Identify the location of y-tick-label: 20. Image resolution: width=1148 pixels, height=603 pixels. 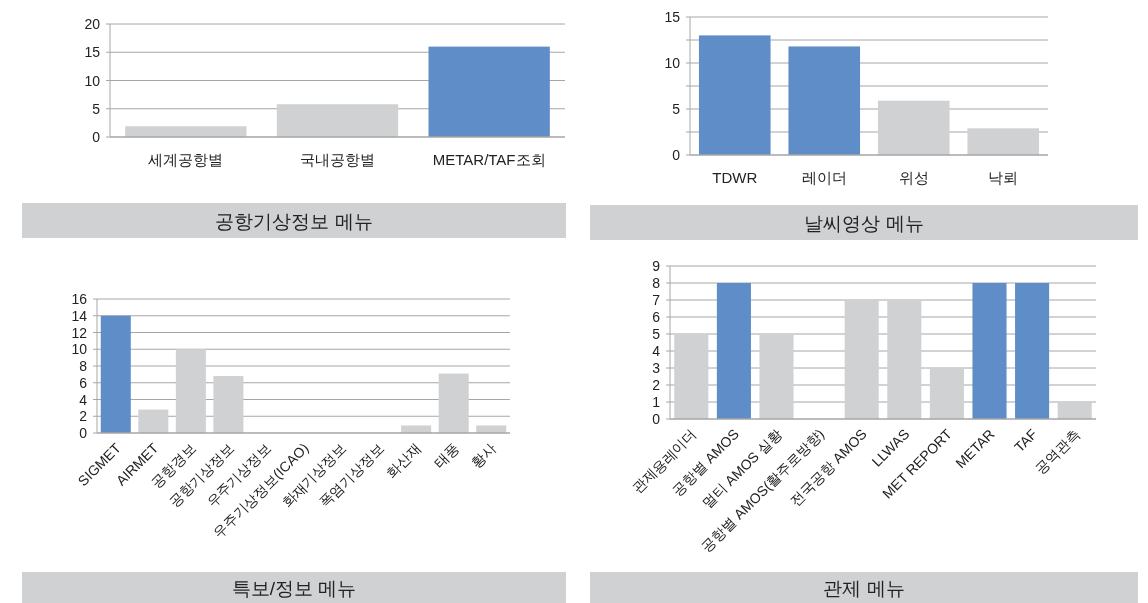
(92, 24).